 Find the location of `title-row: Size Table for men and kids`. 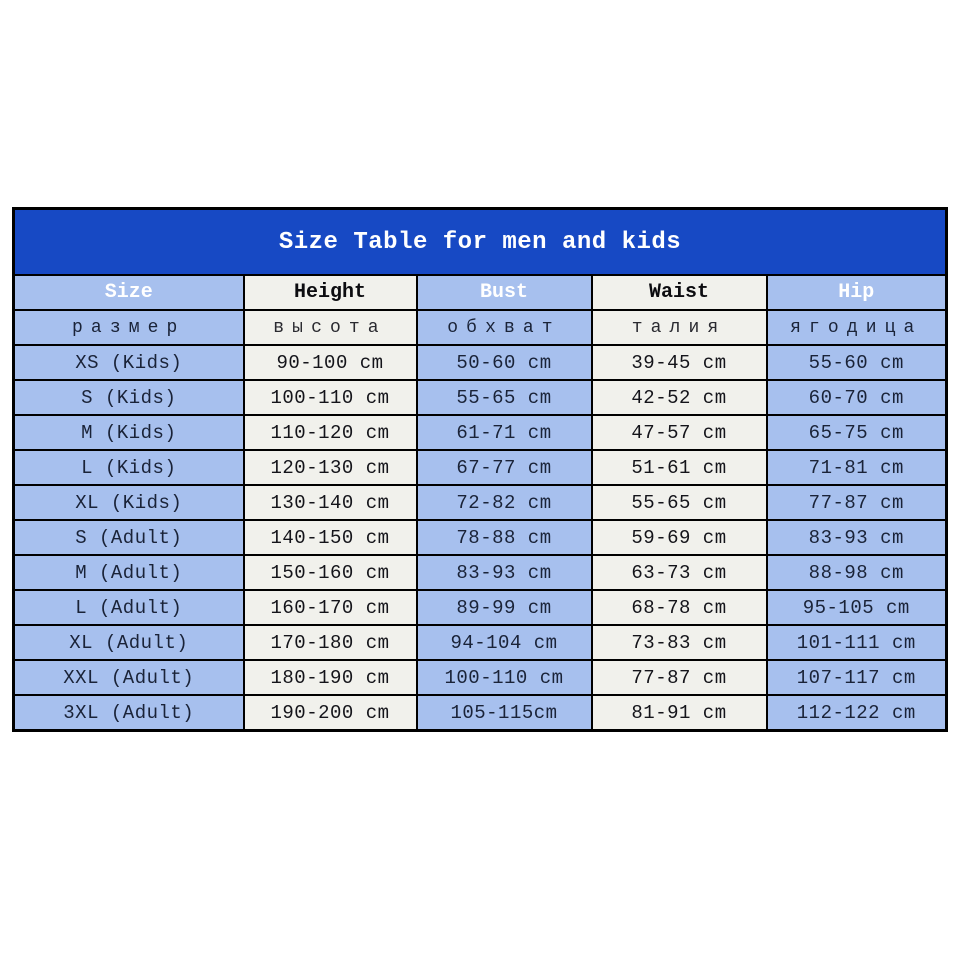

title-row: Size Table for men and kids is located at coordinates (480, 241).